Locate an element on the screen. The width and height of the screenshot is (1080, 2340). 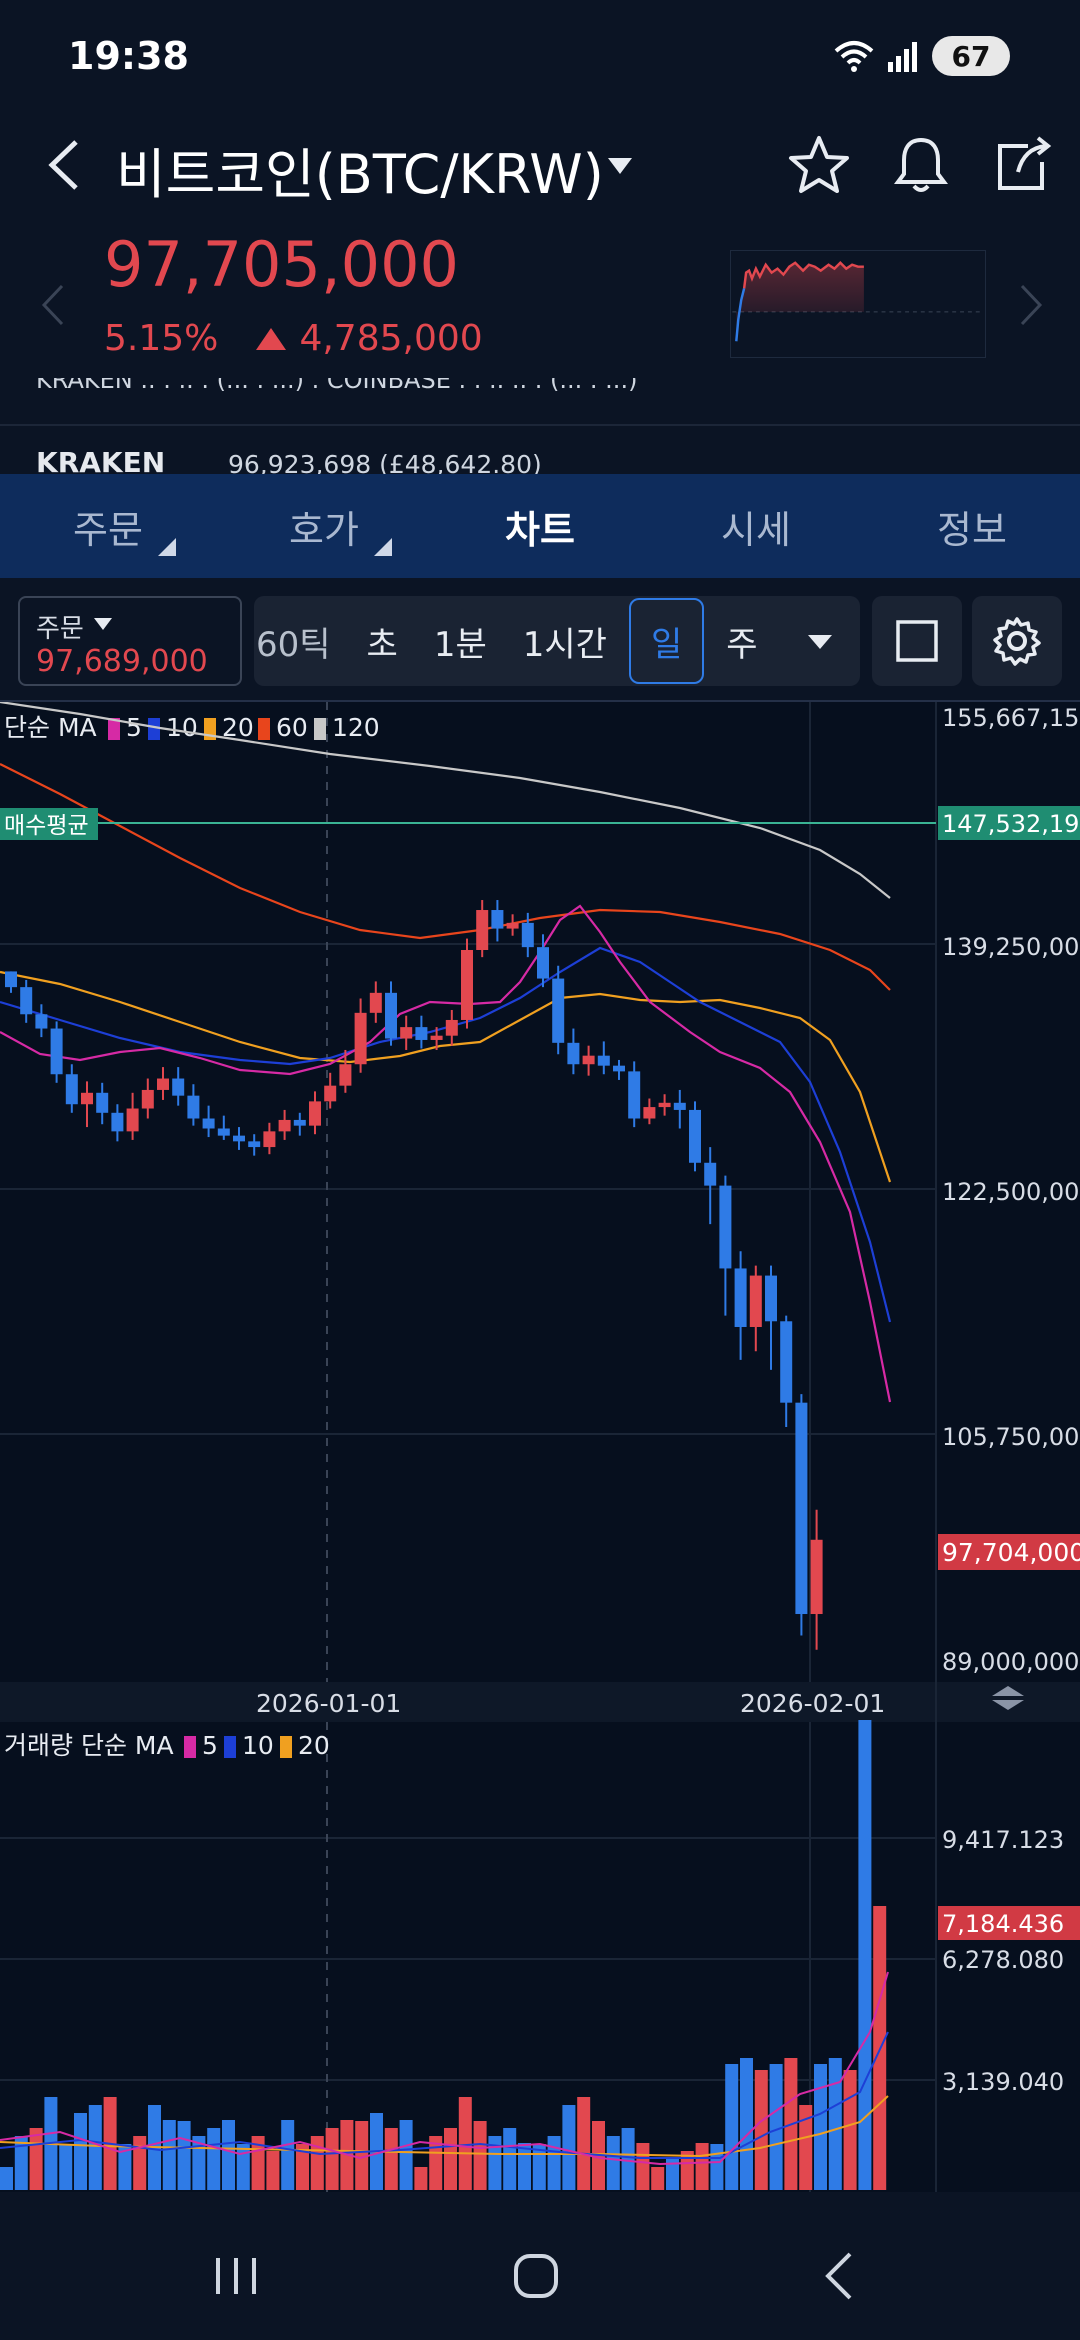
home-icon is located at coordinates (536, 2276).